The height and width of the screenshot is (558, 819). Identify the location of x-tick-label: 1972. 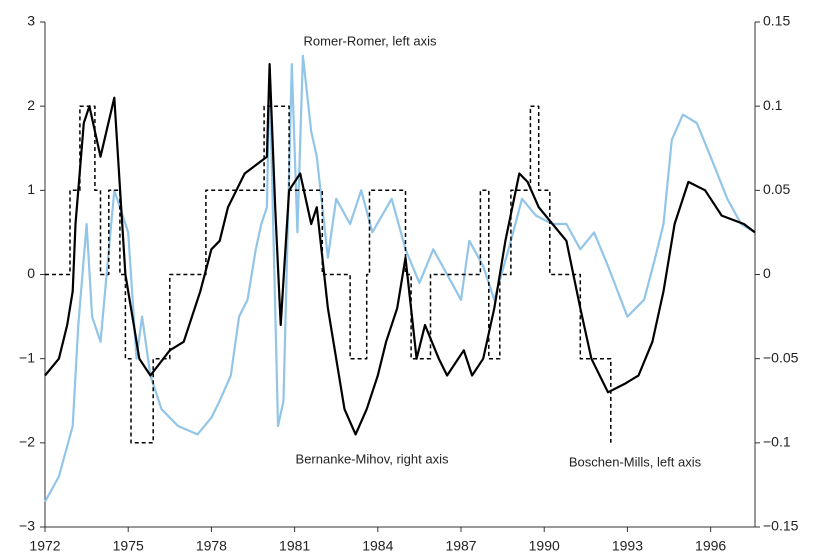
(44, 546).